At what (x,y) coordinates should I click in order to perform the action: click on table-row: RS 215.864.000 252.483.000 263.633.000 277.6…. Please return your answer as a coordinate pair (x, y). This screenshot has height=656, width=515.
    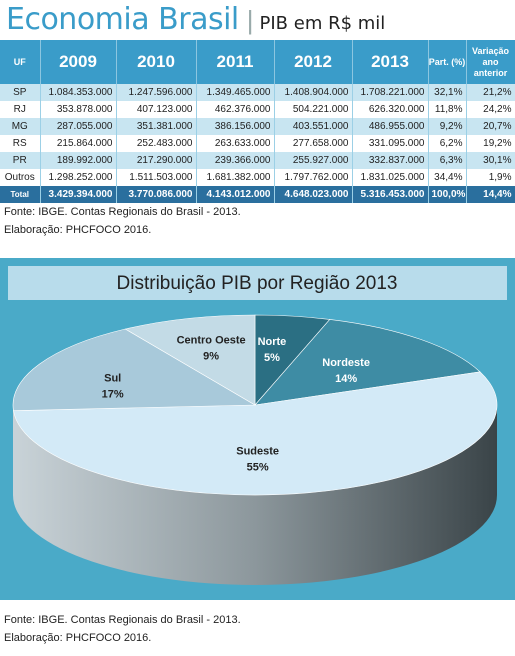
    Looking at the image, I should click on (257, 143).